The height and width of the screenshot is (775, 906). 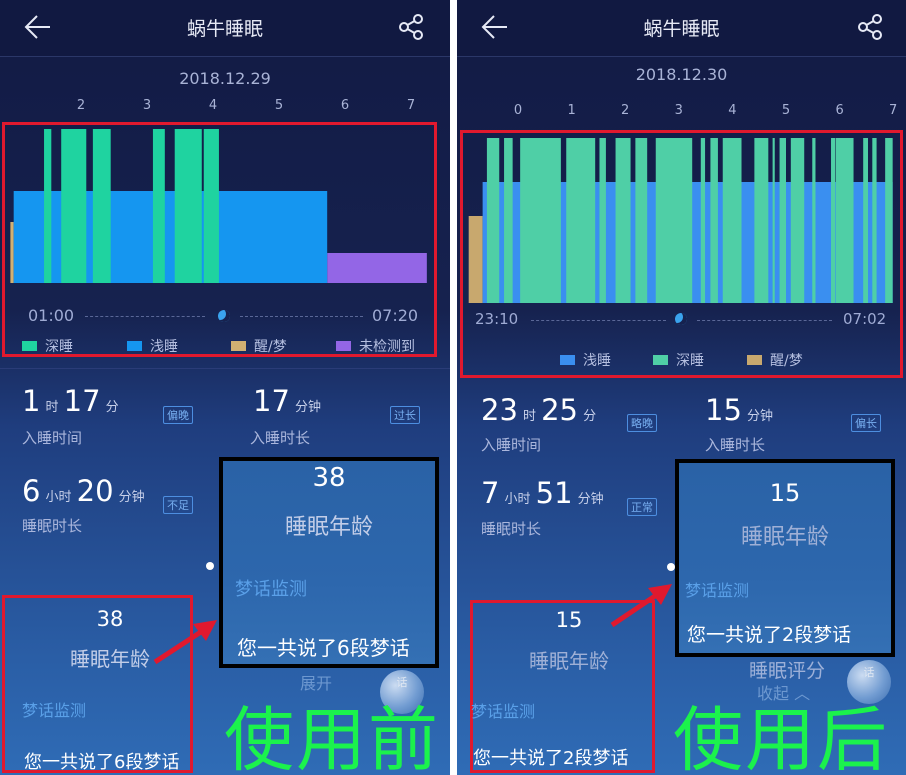 I want to click on moon-icon, so click(x=224, y=316).